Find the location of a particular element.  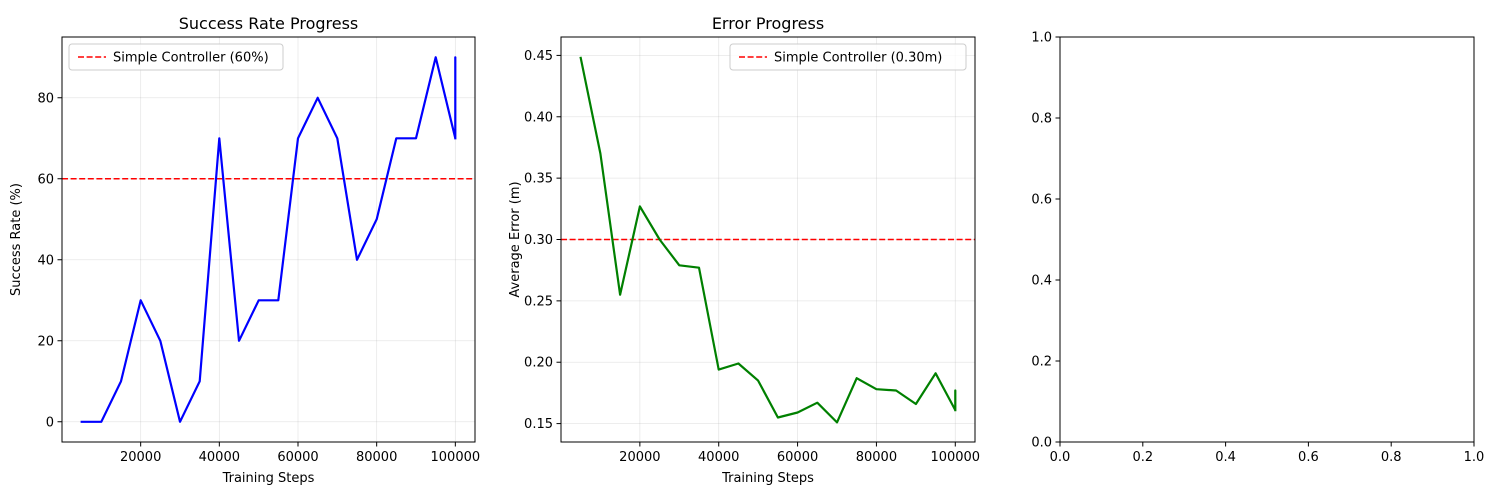

chart-title: Success Rate Progress is located at coordinates (269, 23).